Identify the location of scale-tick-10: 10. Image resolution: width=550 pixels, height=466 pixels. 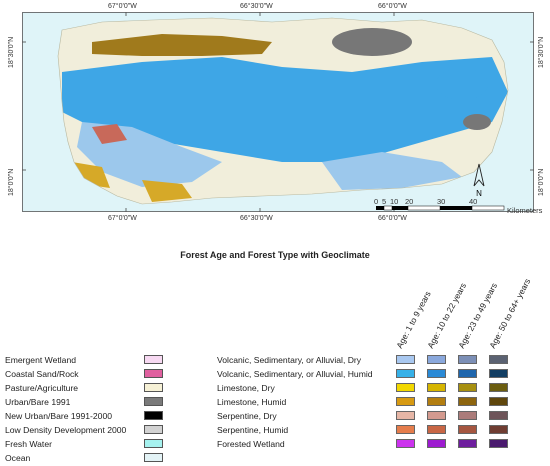
(394, 201).